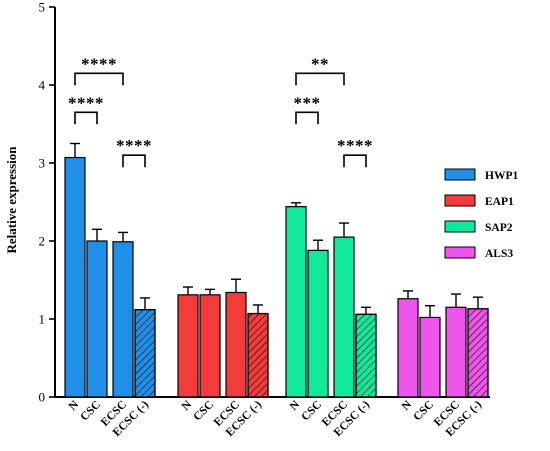 The image size is (550, 451). Describe the element at coordinates (42, 319) in the screenshot. I see `y-tick-label: 1` at that location.